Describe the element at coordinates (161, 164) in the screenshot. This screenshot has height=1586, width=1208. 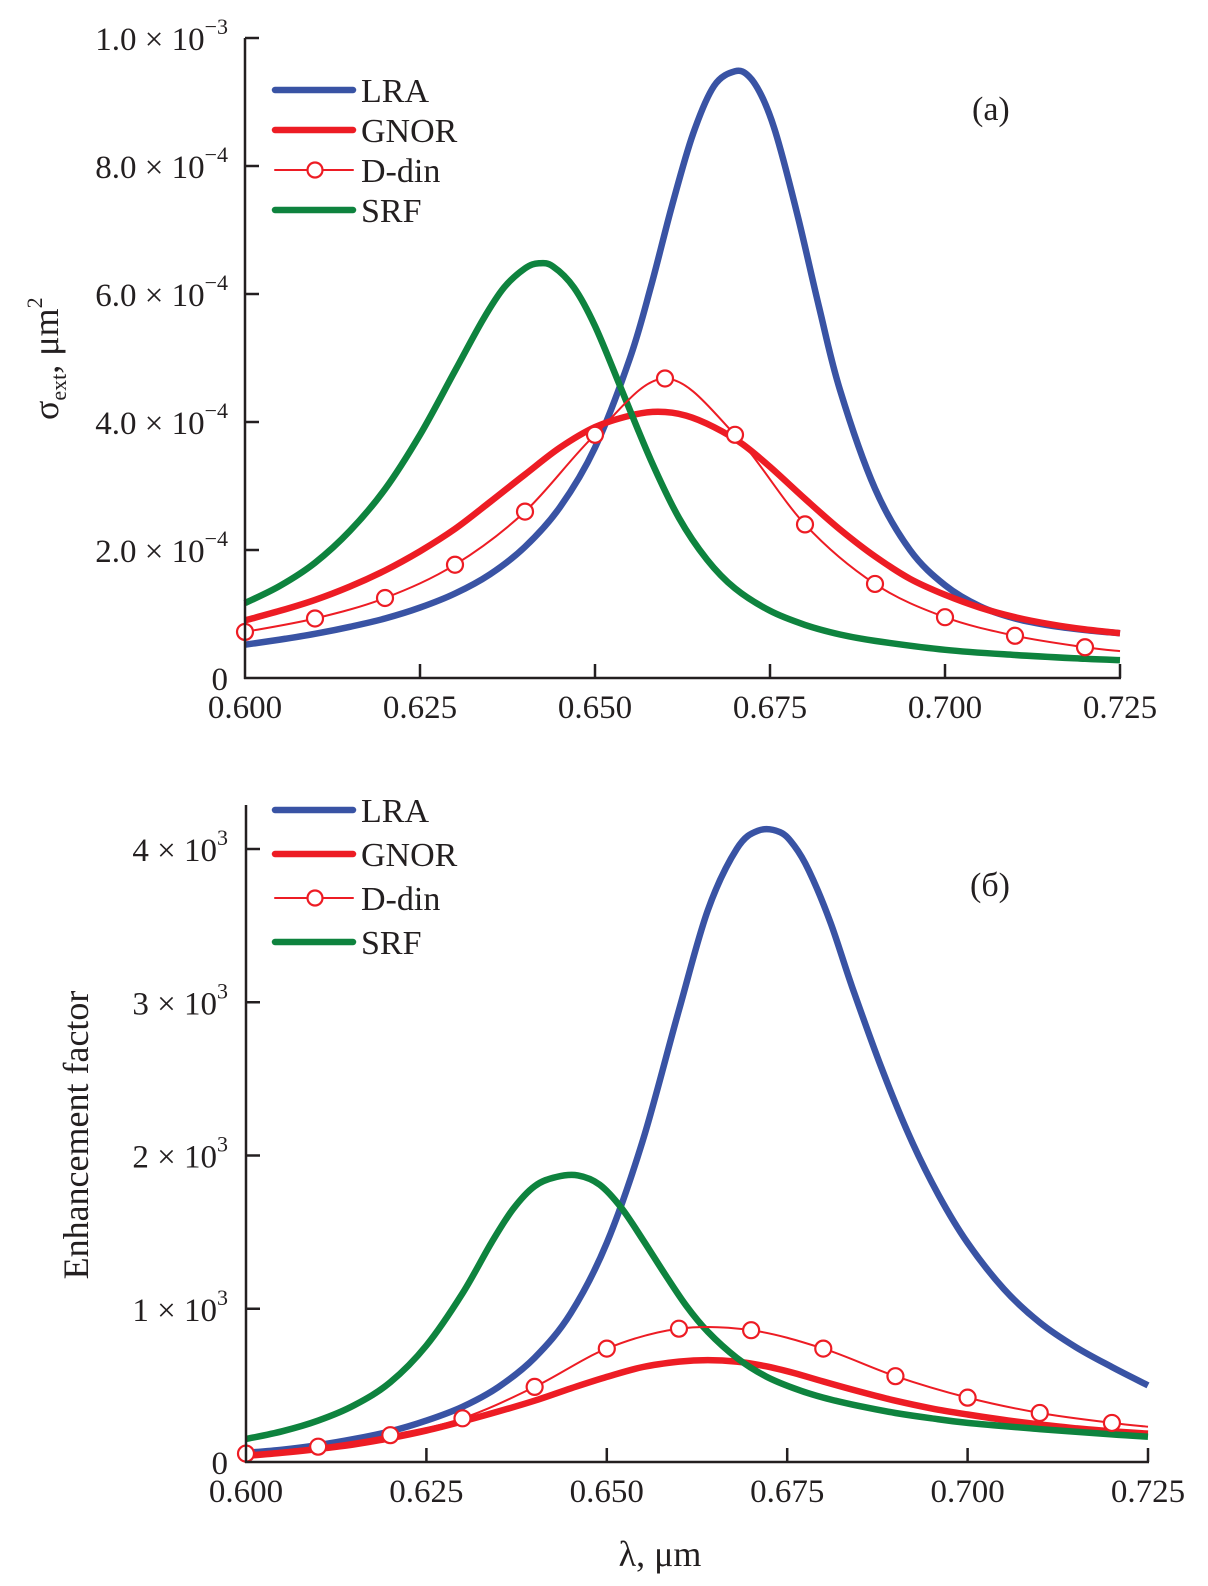
I see `y-tick-label: 8.0 × 10⁻⁴` at that location.